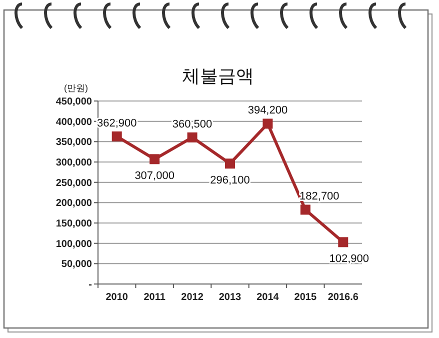  I want to click on data-label: 394,200, so click(268, 110).